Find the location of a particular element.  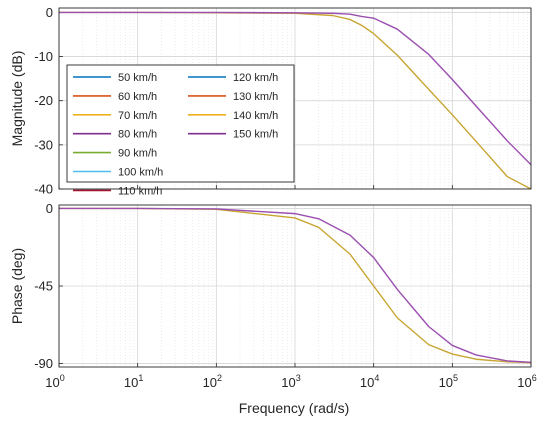

y-tick-label: -20 is located at coordinates (43, 100).